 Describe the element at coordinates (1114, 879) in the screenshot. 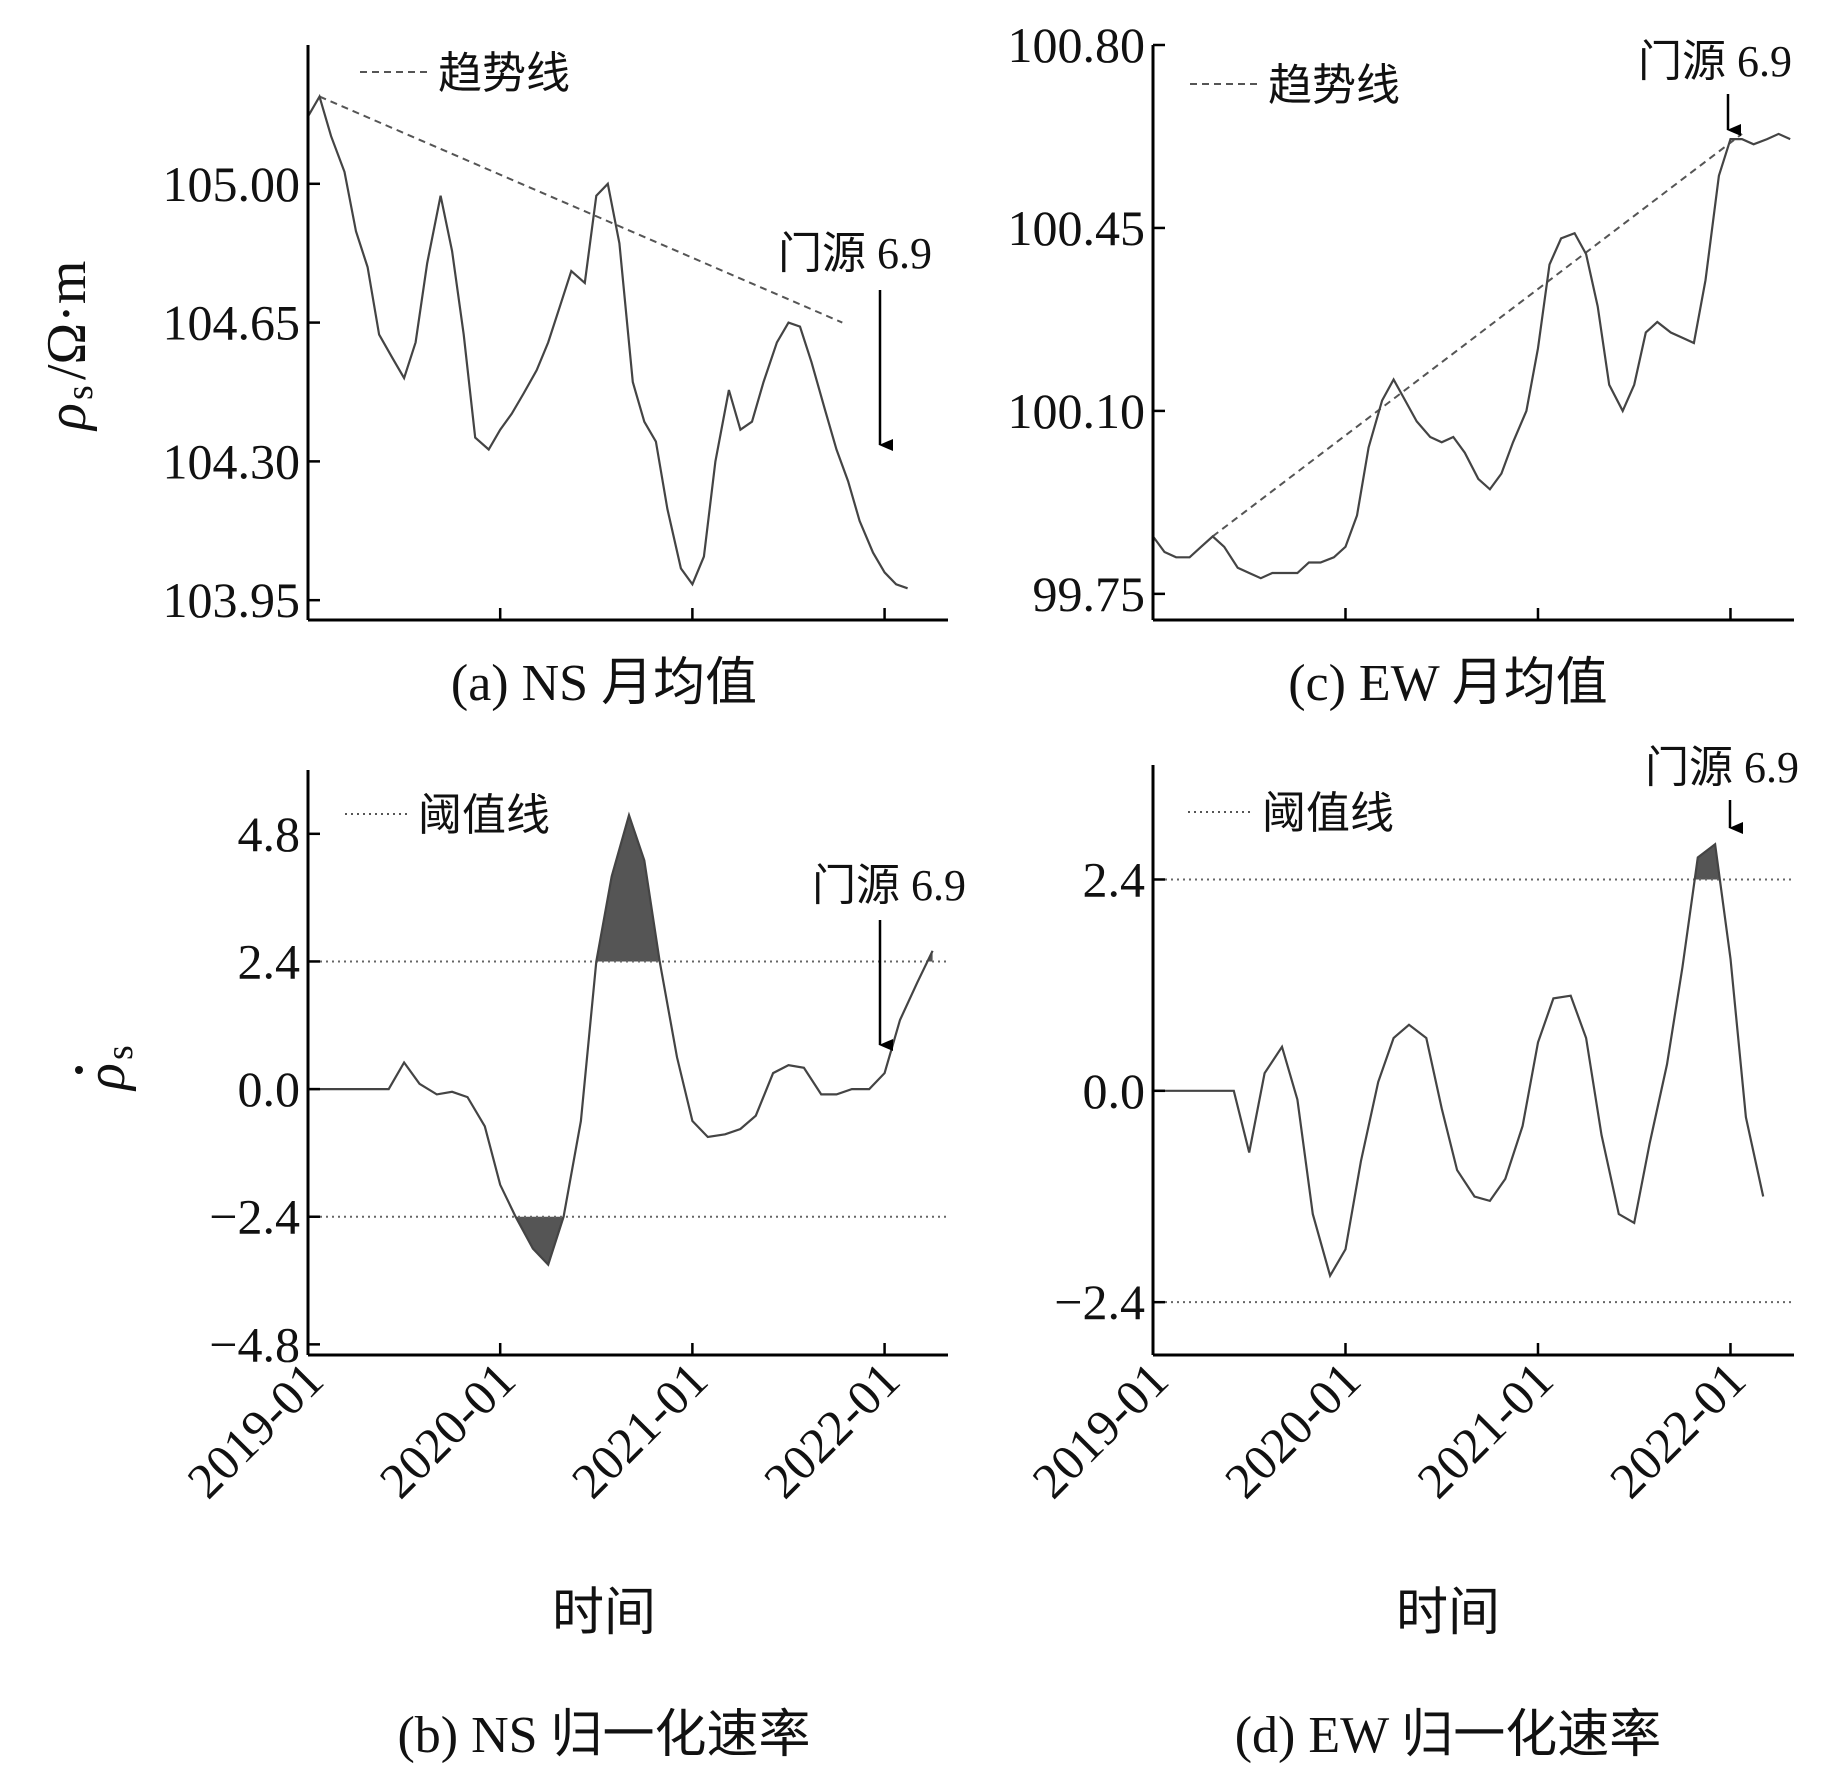

I see `panel-d-y-tick-label: 2.4` at that location.